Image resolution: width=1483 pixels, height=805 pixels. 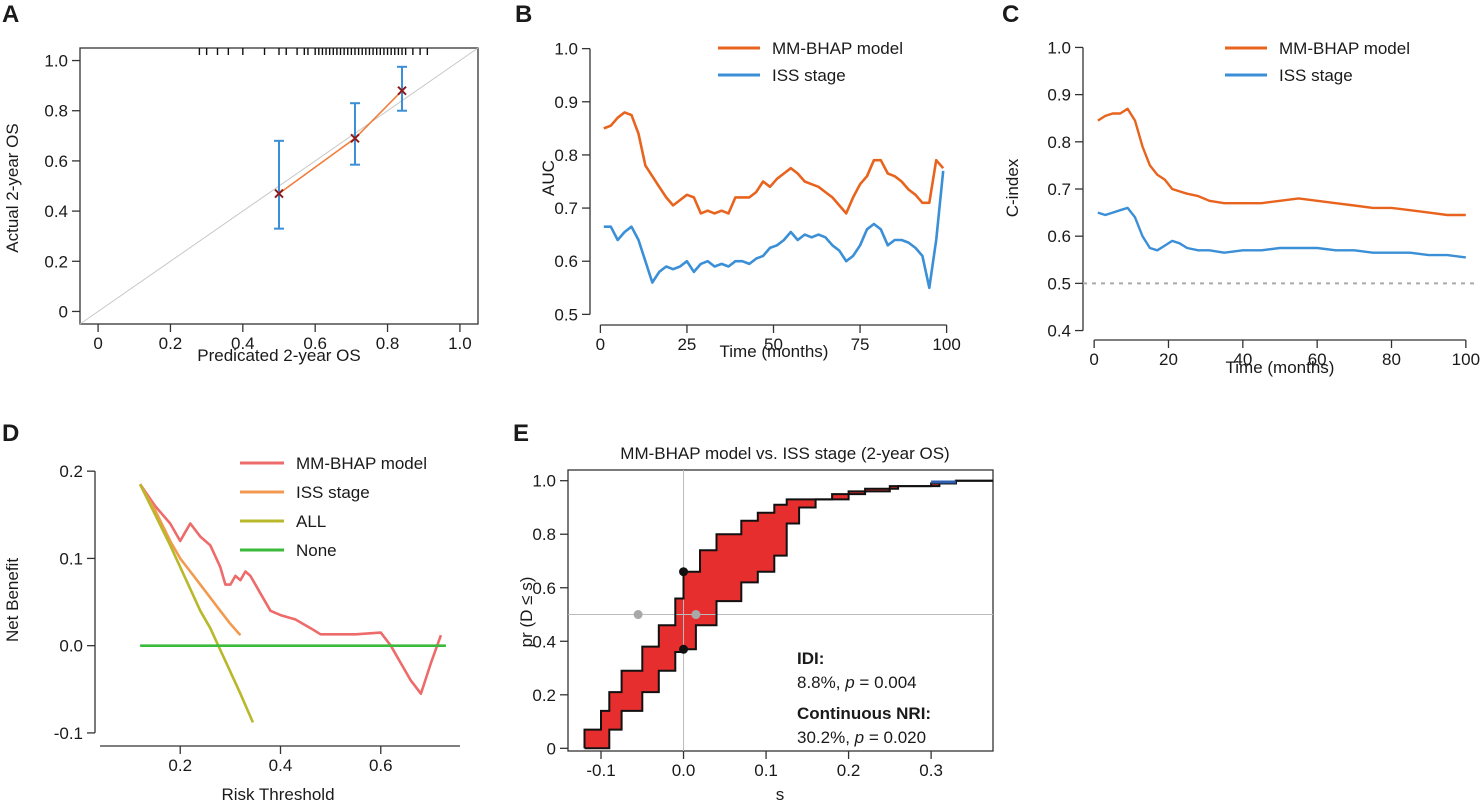 I want to click on idi-value: 8.8%,, so click(x=818, y=682).